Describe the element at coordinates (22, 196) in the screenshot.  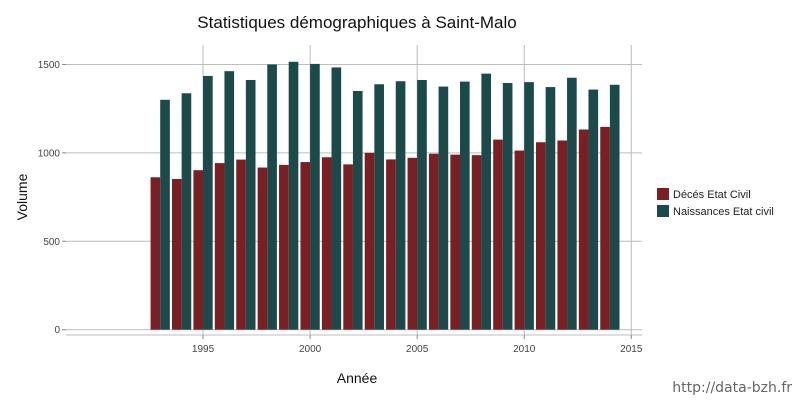
I see `y-axis-title: Volume` at that location.